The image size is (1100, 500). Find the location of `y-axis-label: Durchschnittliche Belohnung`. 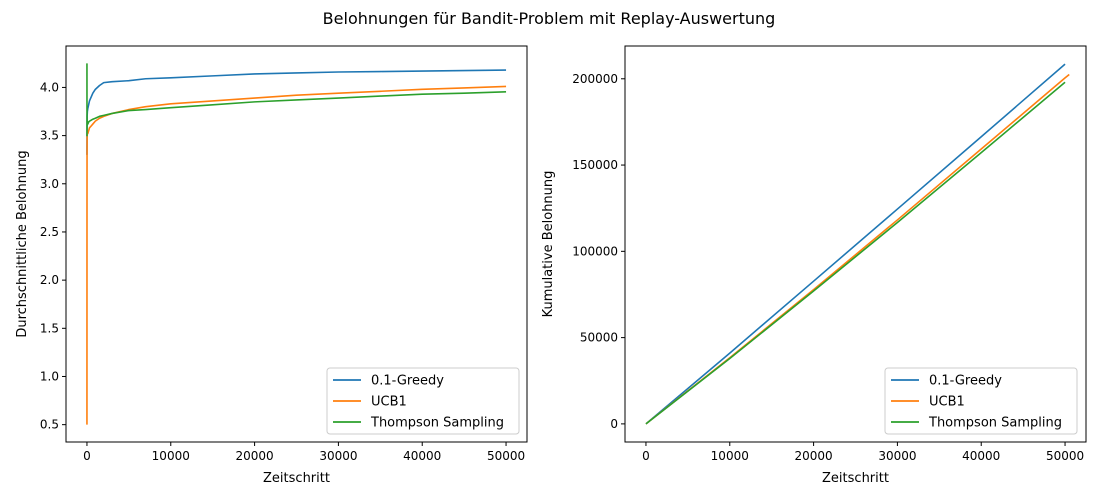

y-axis-label: Durchschnittliche Belohnung is located at coordinates (22, 243).